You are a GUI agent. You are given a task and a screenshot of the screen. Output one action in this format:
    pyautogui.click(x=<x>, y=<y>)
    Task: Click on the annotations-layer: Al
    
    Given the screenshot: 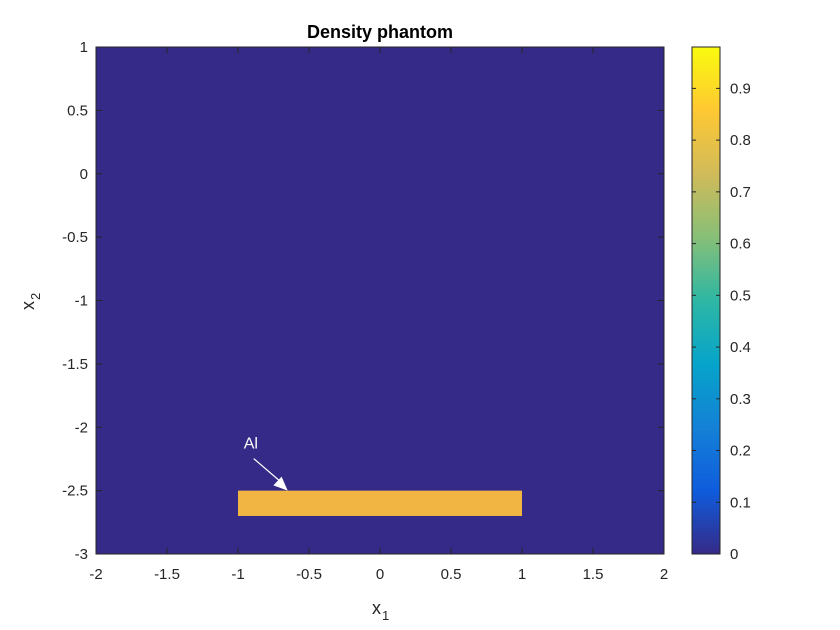 What is the action you would take?
    pyautogui.click(x=266, y=463)
    